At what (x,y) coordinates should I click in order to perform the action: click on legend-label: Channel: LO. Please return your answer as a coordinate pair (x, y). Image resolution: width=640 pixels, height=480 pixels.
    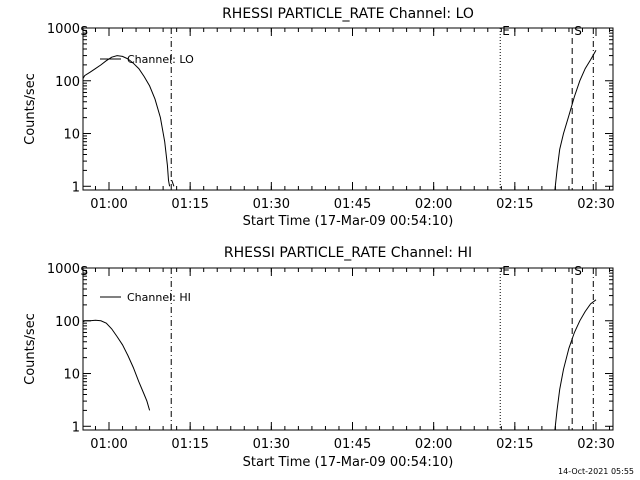
    Looking at the image, I should click on (160, 59).